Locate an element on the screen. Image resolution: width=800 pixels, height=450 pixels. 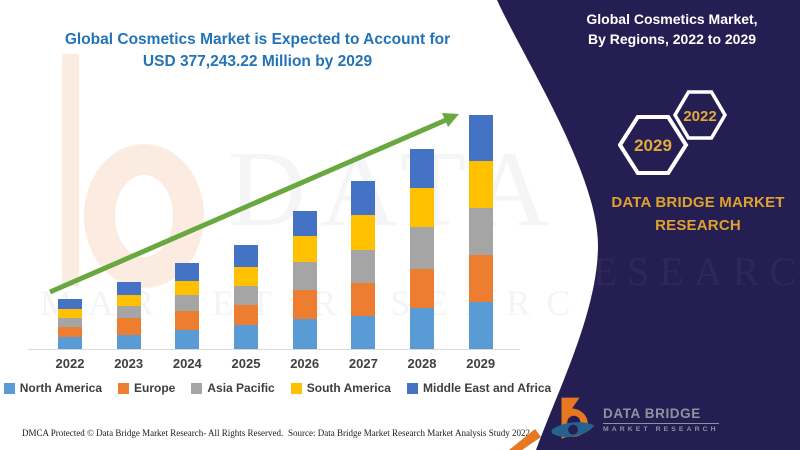
legend-item-middle-east-and-africa: Middle East and Africa is located at coordinates (479, 388).